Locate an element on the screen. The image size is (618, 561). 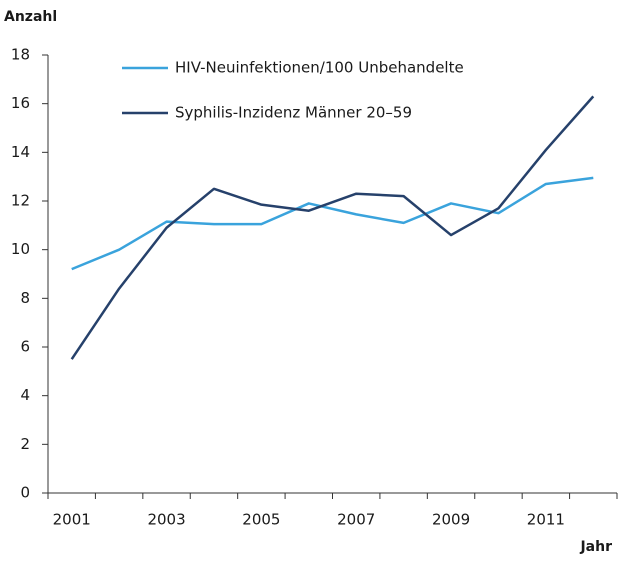
y-tick-label: 6 is located at coordinates (25, 347).